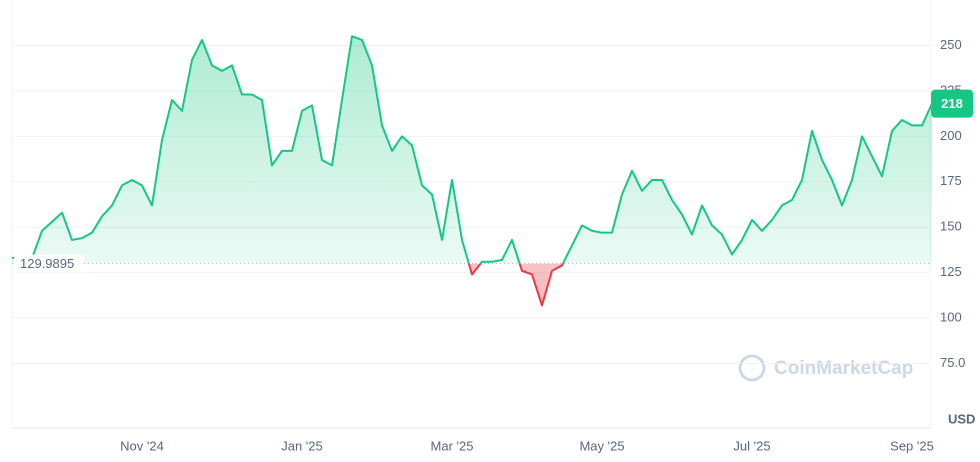 Image resolution: width=980 pixels, height=462 pixels. What do you see at coordinates (452, 445) in the screenshot?
I see `x-tick-label: Mar '25` at bounding box center [452, 445].